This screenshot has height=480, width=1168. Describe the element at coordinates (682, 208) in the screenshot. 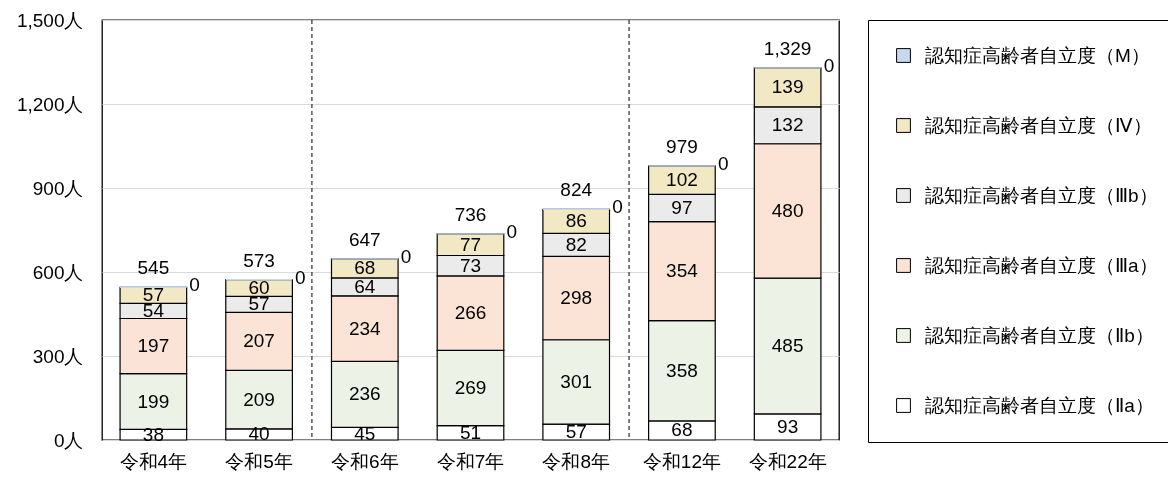

I see `data-label: 97` at that location.